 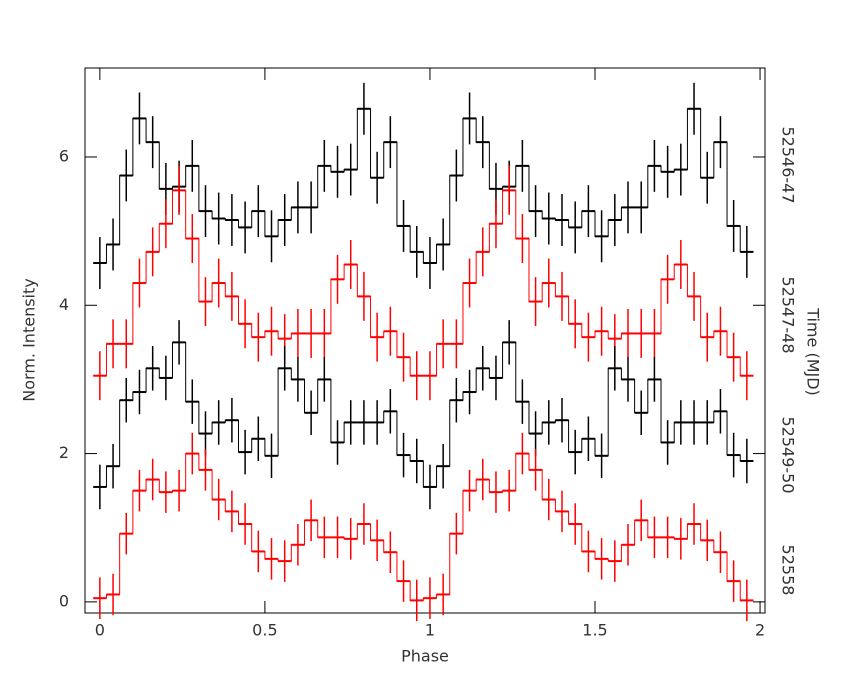 What do you see at coordinates (760, 630) in the screenshot?
I see `x-tick-label: 2` at bounding box center [760, 630].